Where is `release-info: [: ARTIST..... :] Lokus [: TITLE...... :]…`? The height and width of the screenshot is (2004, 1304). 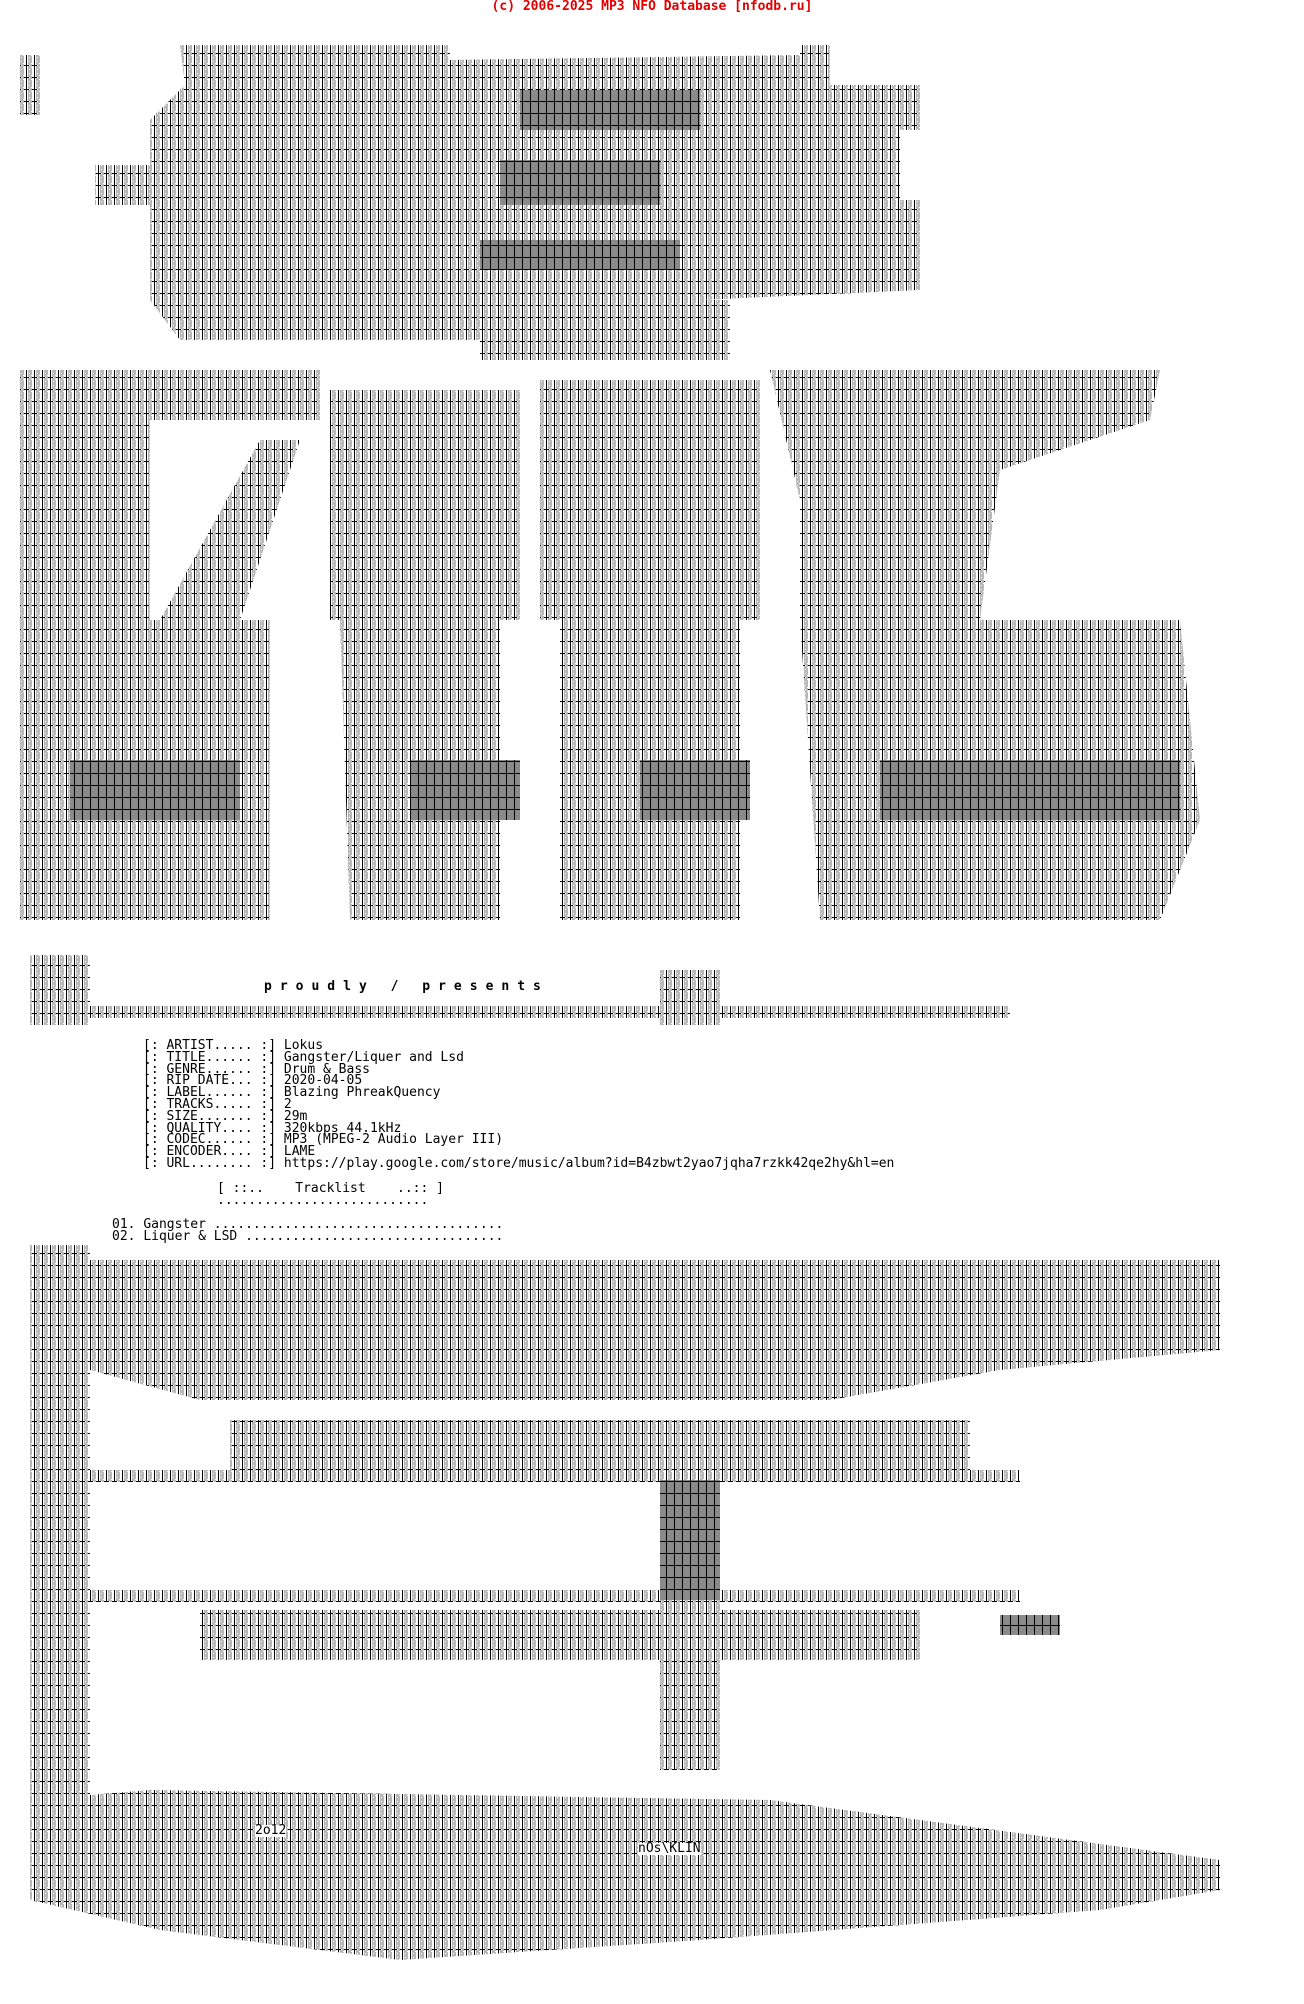
release-info: [: ARTIST..... :] Lokus [: TITLE...... :]… is located at coordinates (519, 1104).